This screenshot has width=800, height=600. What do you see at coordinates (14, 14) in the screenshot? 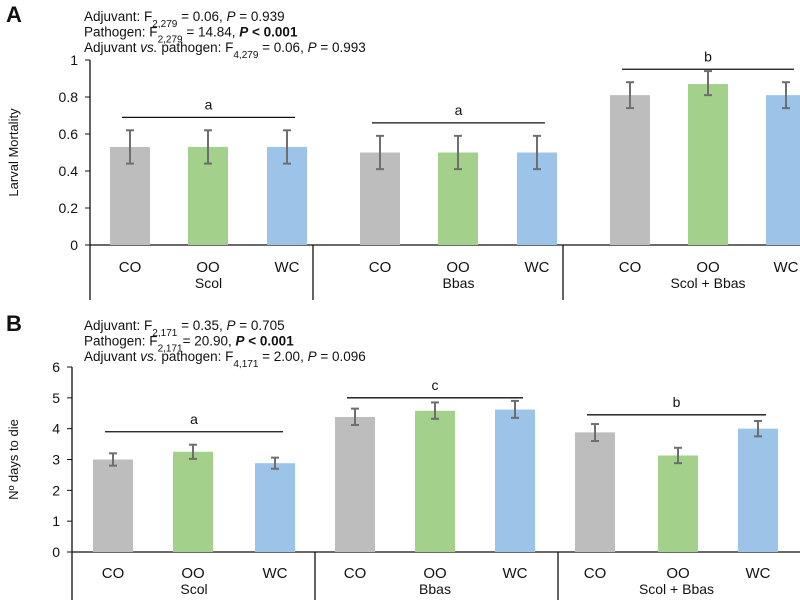
I see `panel-letter: A` at bounding box center [14, 14].